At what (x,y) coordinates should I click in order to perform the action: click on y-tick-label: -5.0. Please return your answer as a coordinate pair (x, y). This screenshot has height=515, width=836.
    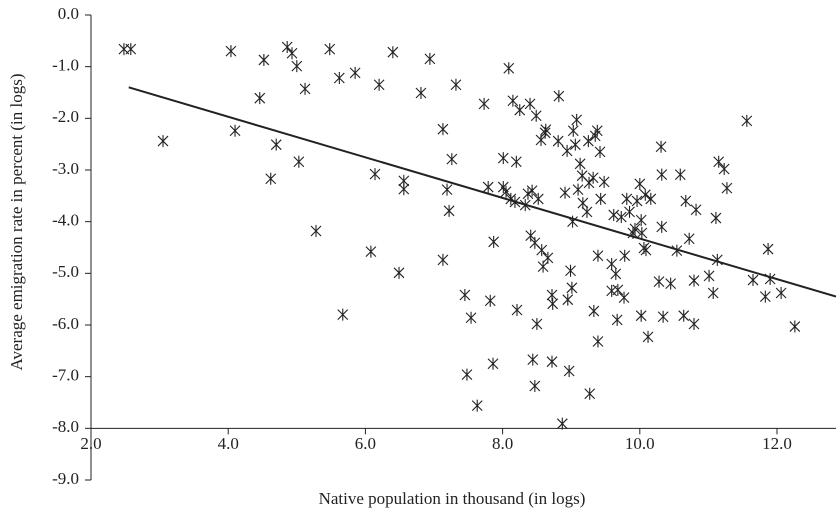
    Looking at the image, I should click on (65, 271).